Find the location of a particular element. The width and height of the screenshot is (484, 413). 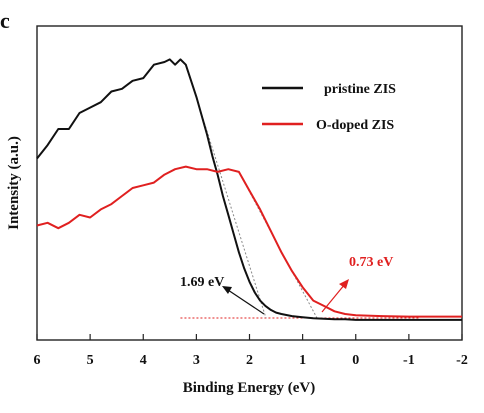

x-tick-label: 2 is located at coordinates (249, 360).